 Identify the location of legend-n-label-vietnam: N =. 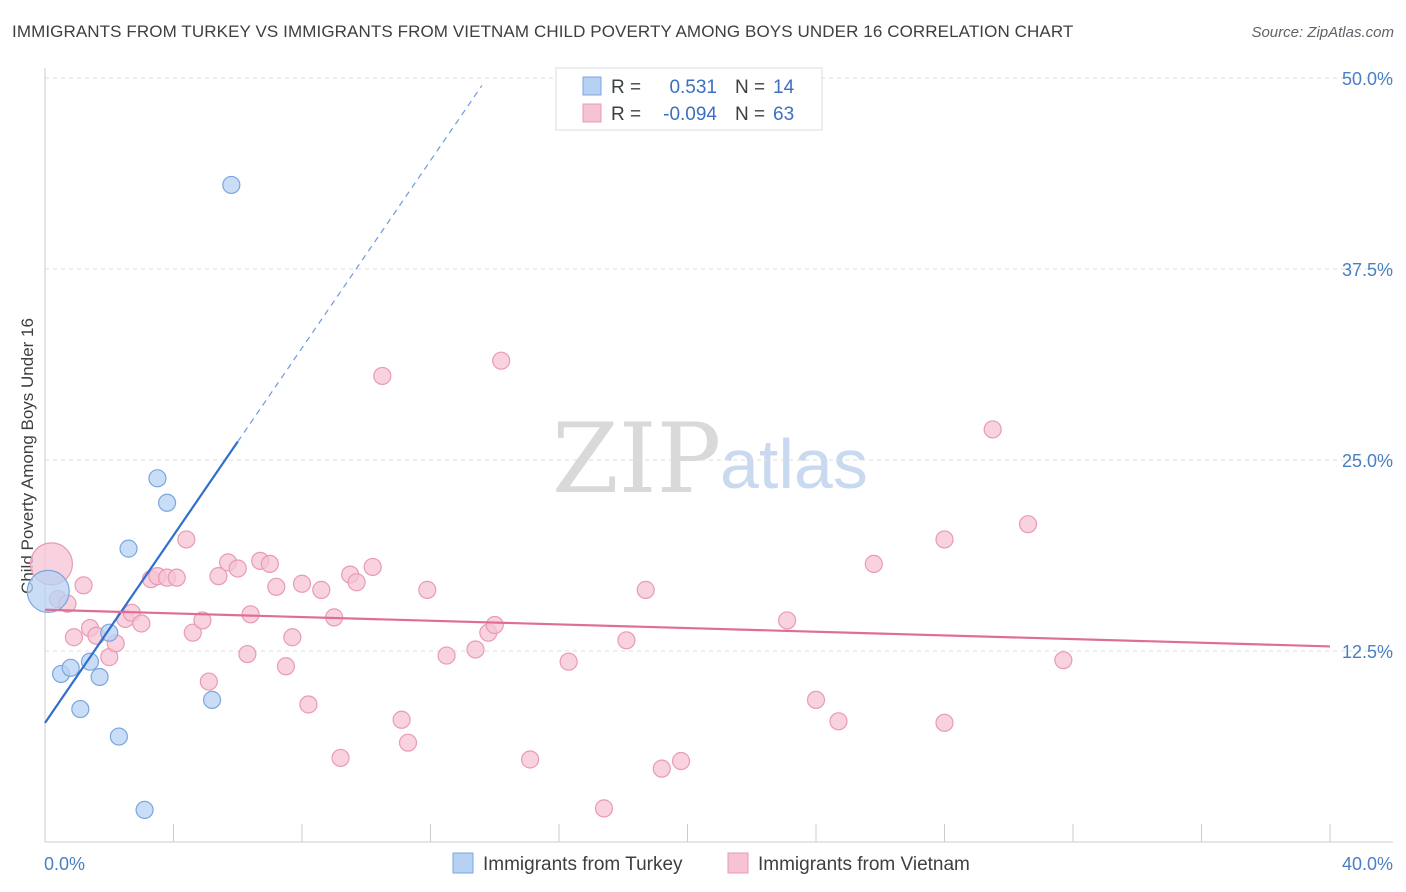
(750, 114).